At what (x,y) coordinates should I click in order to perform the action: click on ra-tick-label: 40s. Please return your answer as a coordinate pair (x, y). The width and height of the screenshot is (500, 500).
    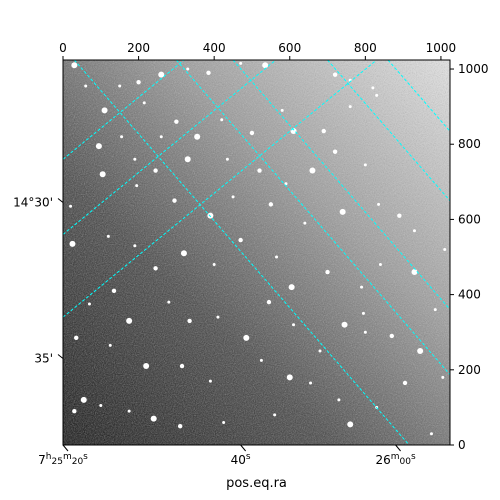
    Looking at the image, I should click on (241, 459).